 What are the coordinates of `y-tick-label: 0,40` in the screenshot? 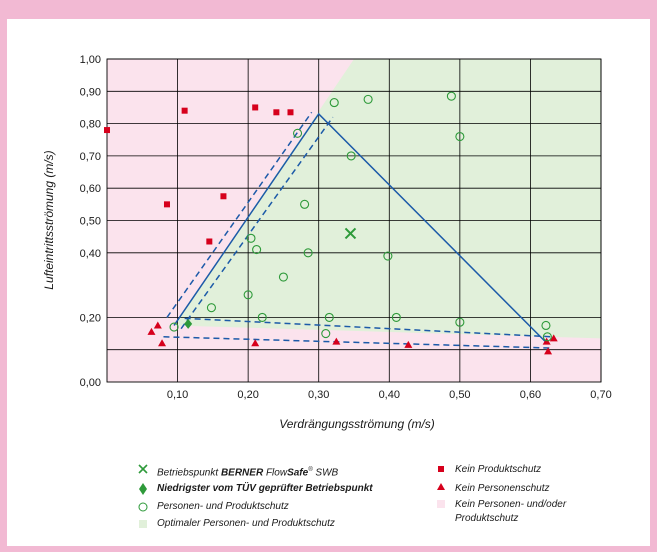 It's located at (90, 254).